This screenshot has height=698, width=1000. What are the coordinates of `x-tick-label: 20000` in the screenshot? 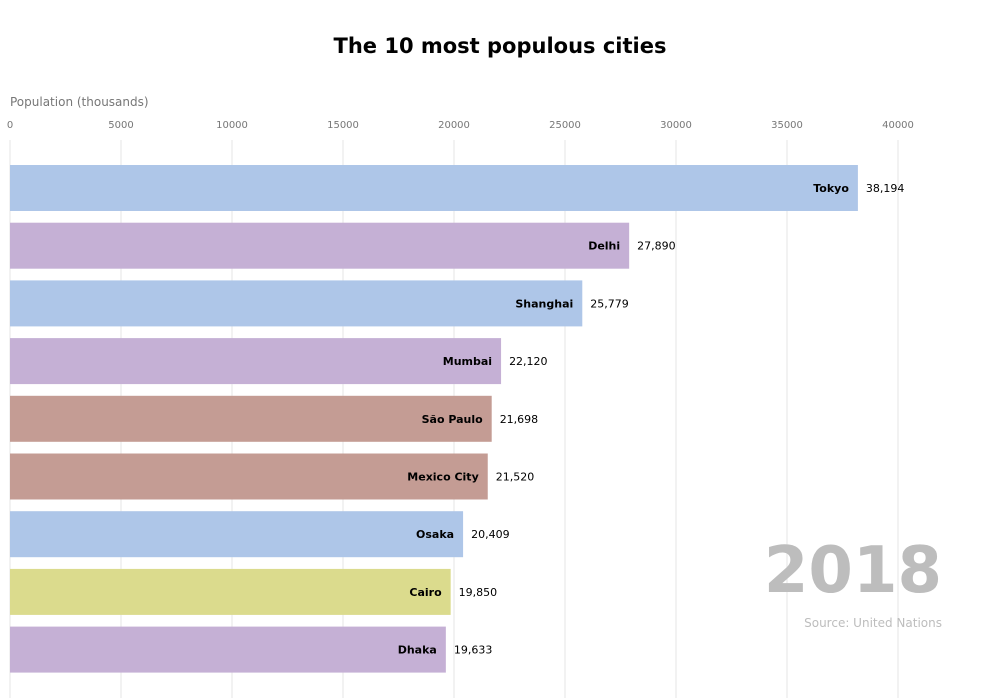 It's located at (454, 125).